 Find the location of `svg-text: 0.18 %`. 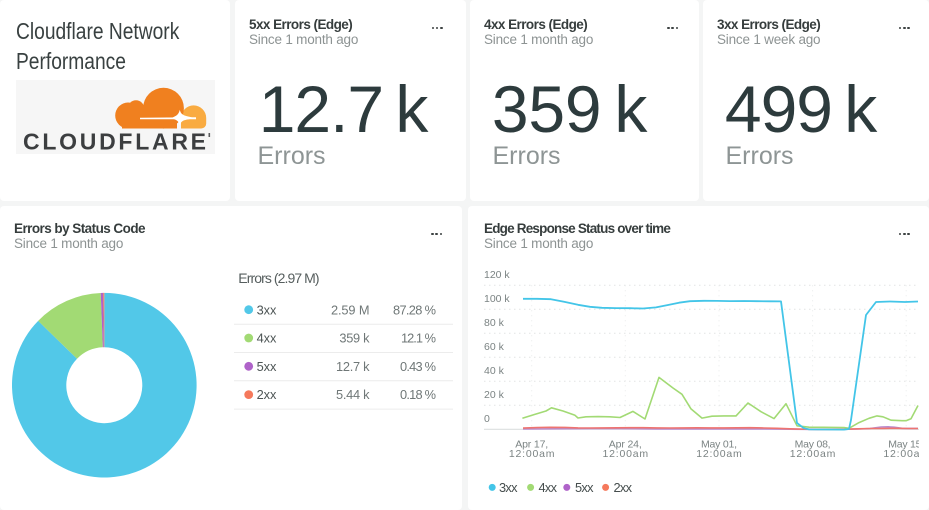

svg-text: 0.18 % is located at coordinates (418, 394).